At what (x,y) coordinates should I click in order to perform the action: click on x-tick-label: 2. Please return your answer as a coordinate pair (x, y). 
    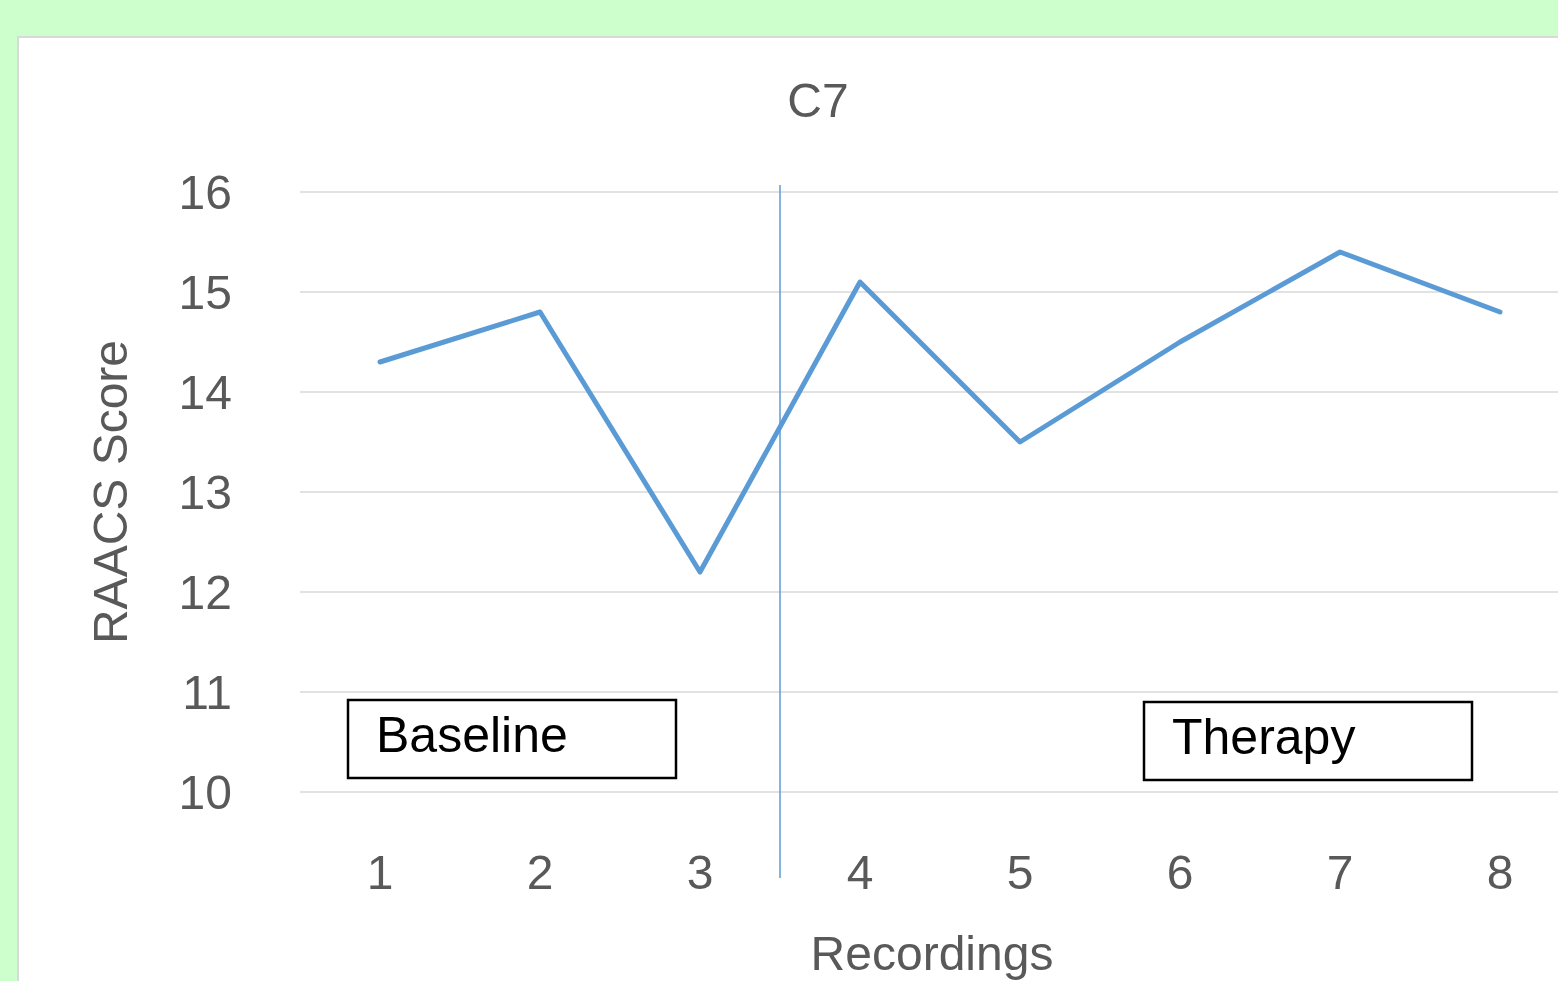
    Looking at the image, I should click on (540, 872).